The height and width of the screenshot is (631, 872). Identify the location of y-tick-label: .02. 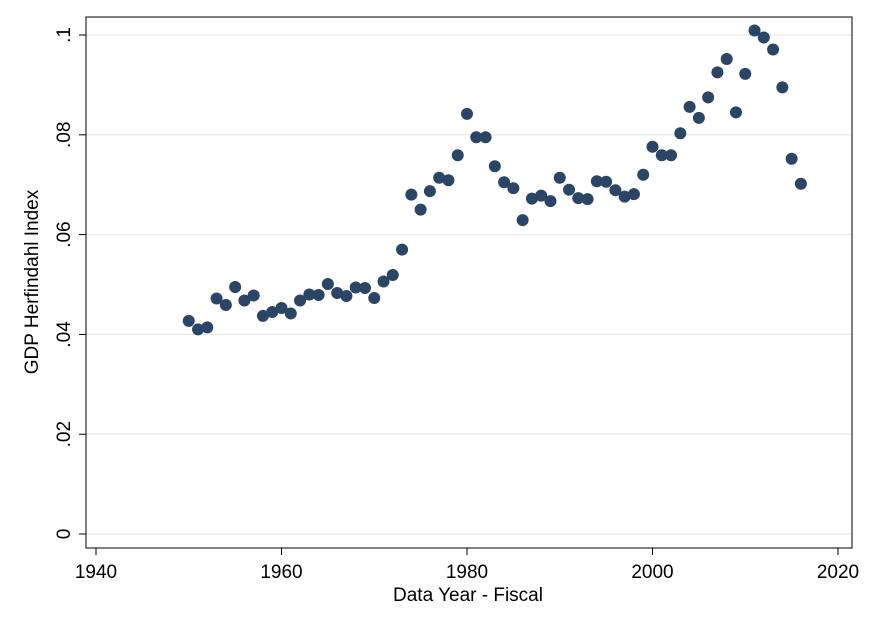
(64, 434).